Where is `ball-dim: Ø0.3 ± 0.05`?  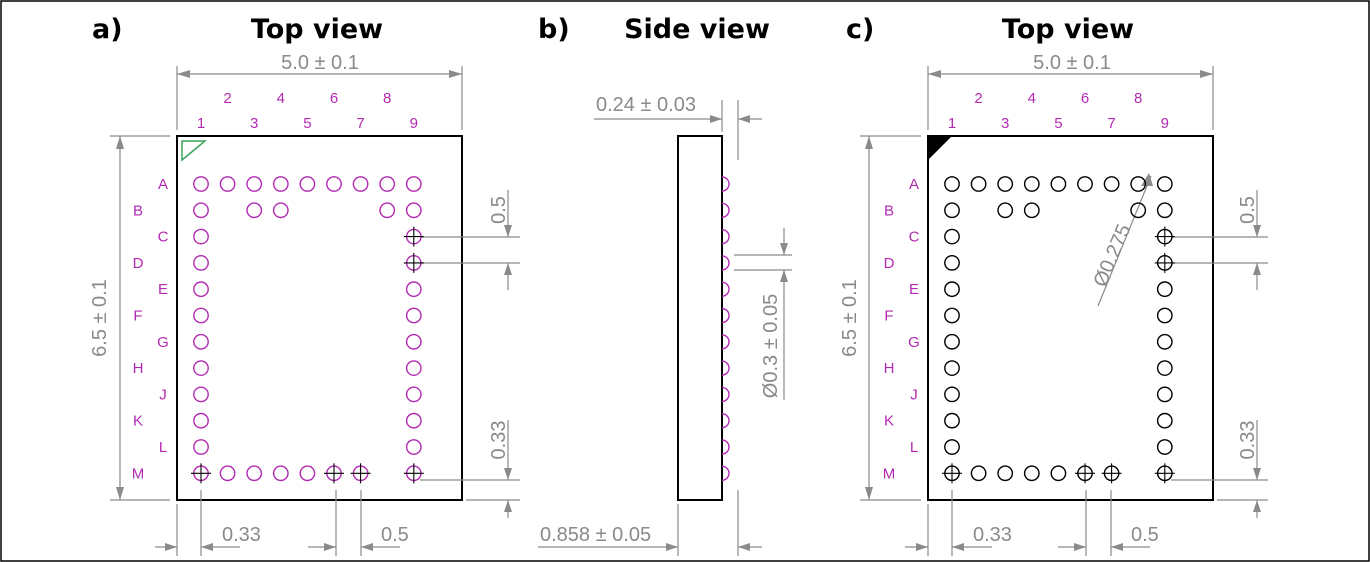 ball-dim: Ø0.3 ± 0.05 is located at coordinates (771, 346).